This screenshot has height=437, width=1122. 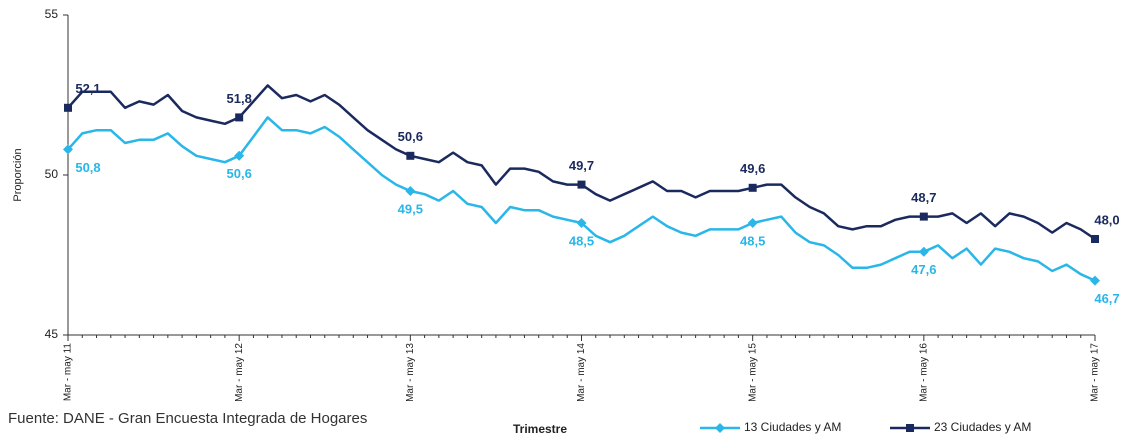 I want to click on value-label: 49,5, so click(x=410, y=208).